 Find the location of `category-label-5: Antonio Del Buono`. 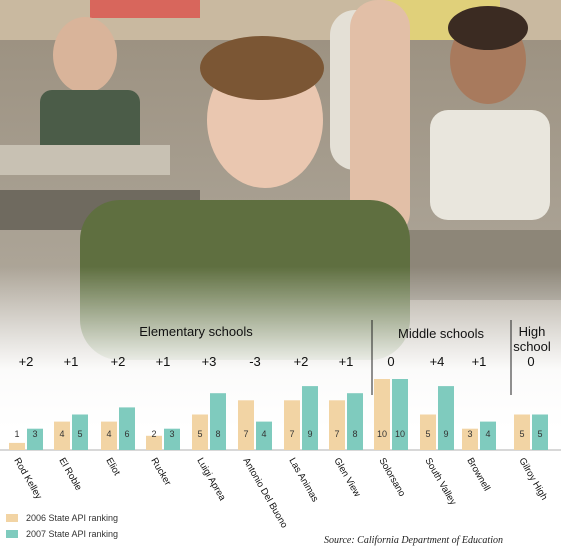

category-label-5: Antonio Del Buono is located at coordinates (264, 493).